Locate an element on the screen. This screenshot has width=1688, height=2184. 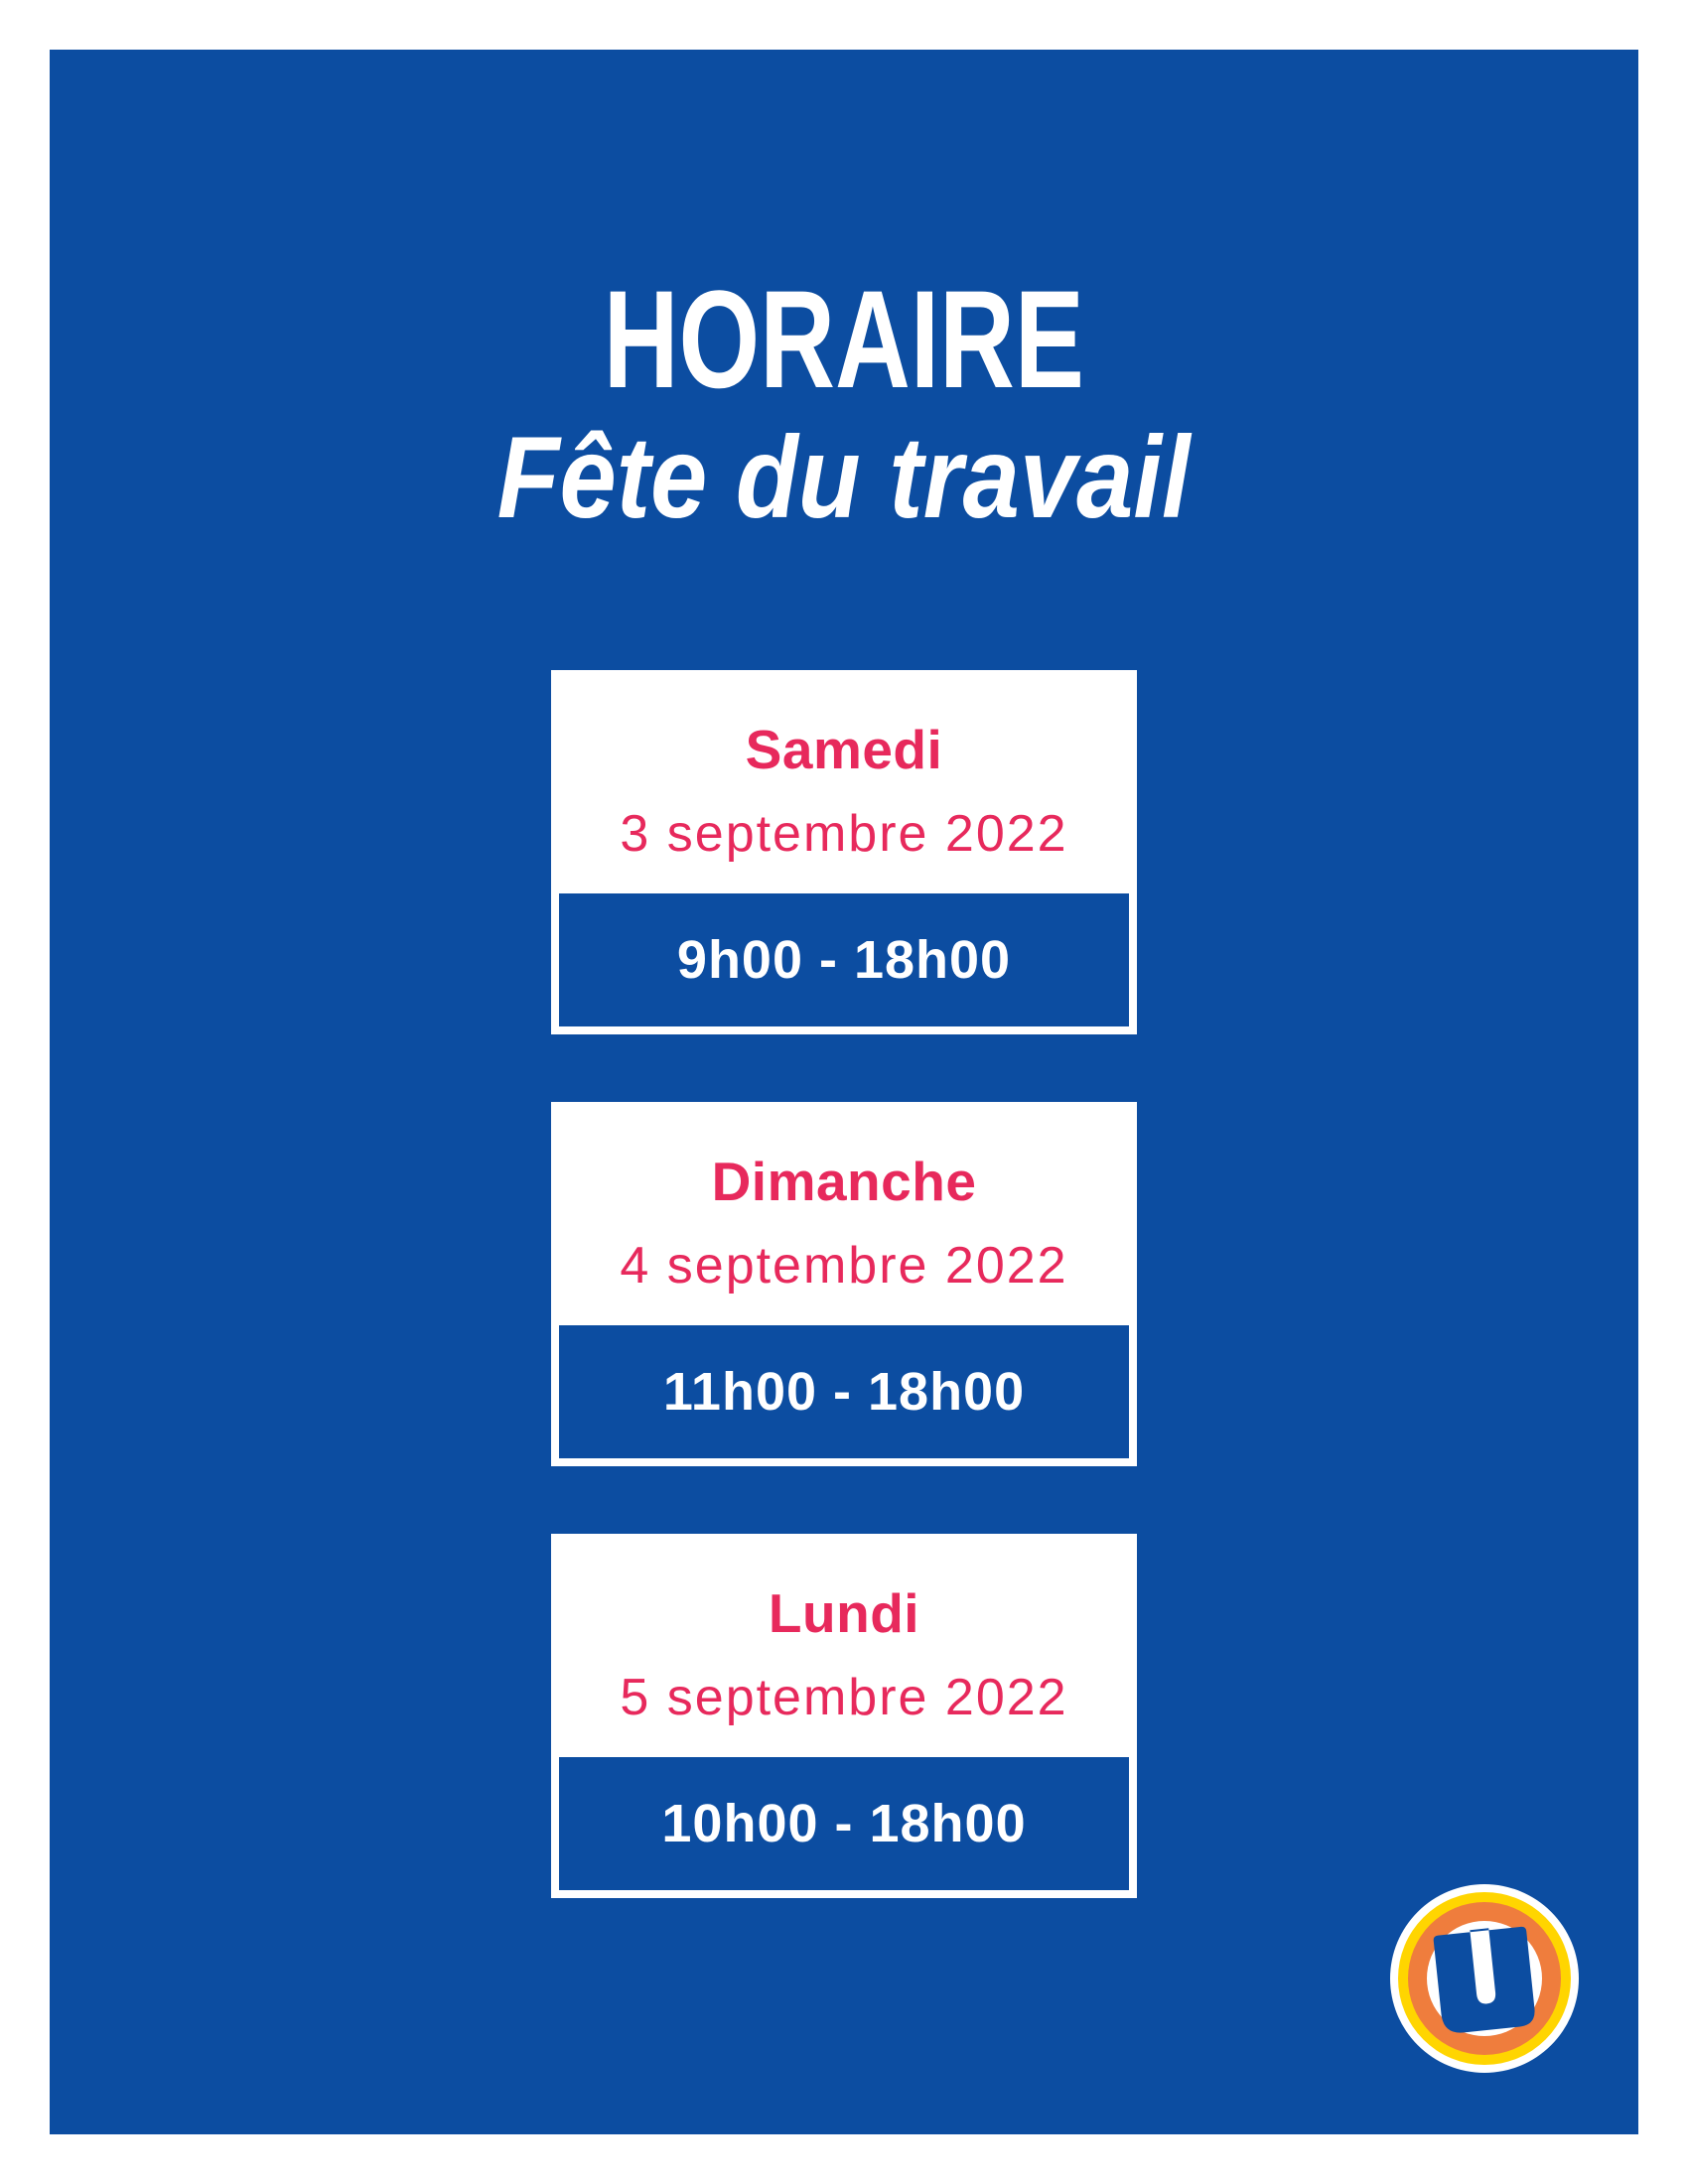
day-label: Dimanche is located at coordinates (844, 1181).